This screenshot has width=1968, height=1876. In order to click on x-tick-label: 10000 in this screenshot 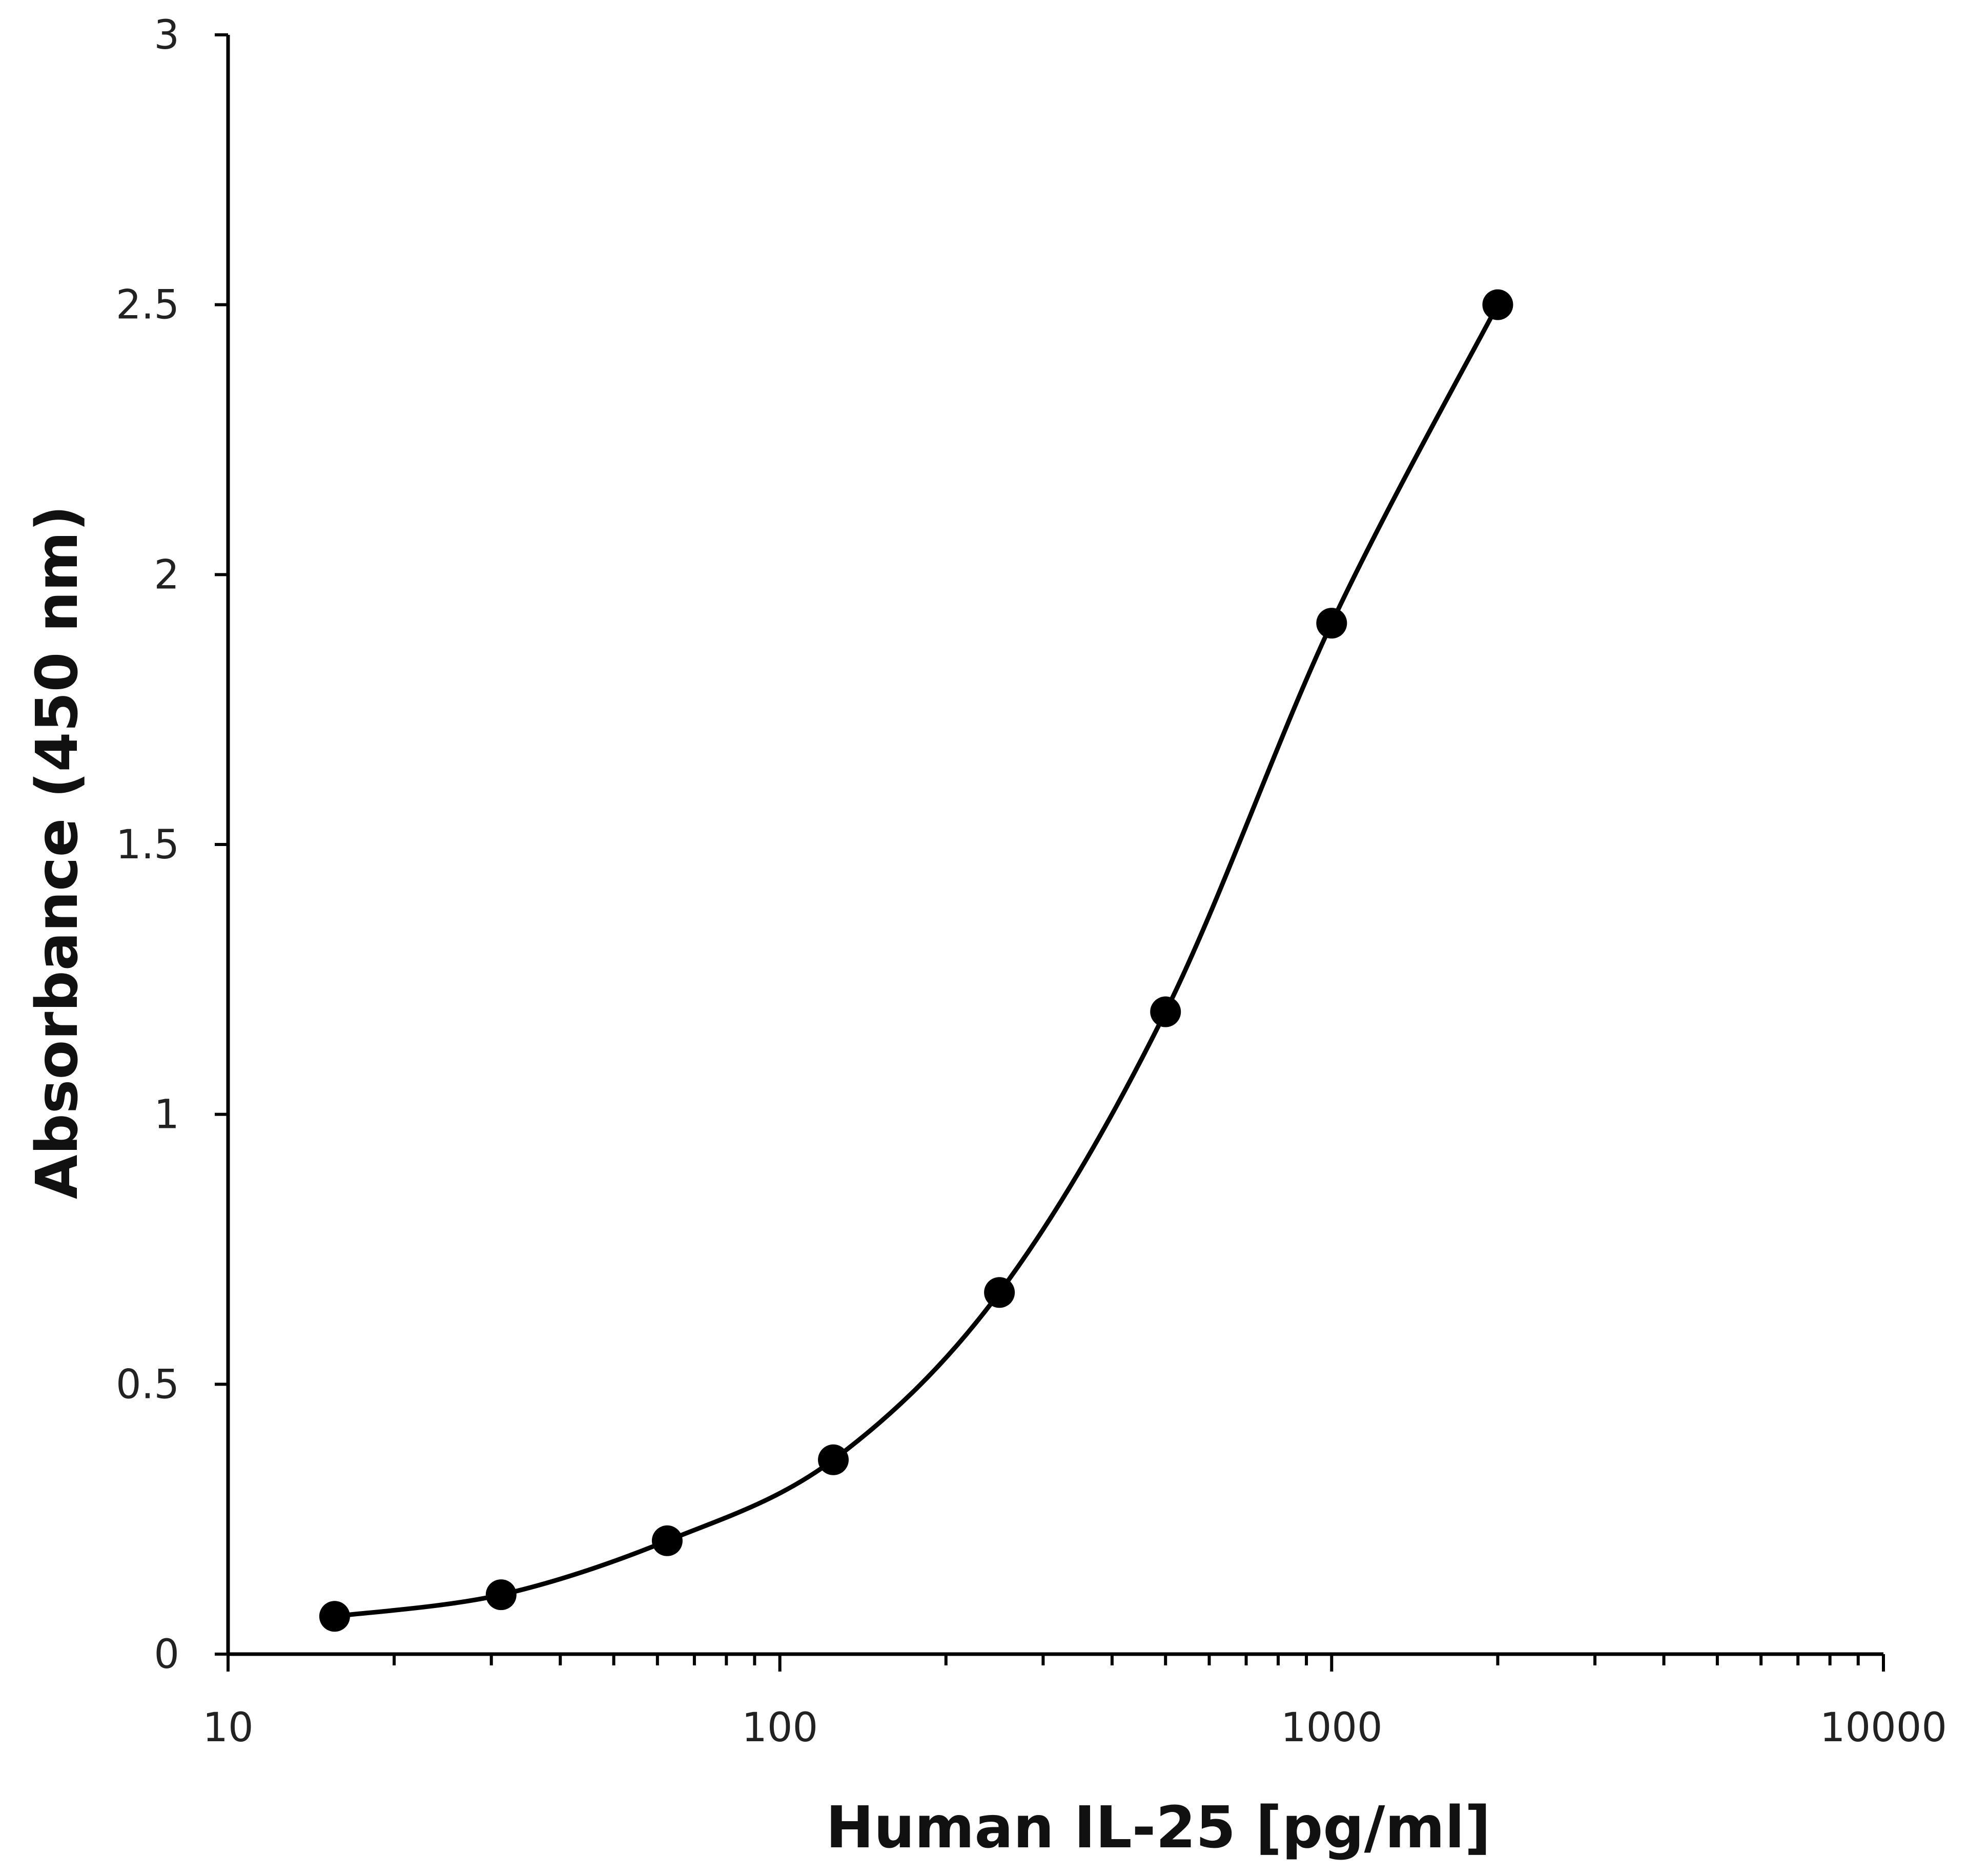, I will do `click(1883, 1728)`.